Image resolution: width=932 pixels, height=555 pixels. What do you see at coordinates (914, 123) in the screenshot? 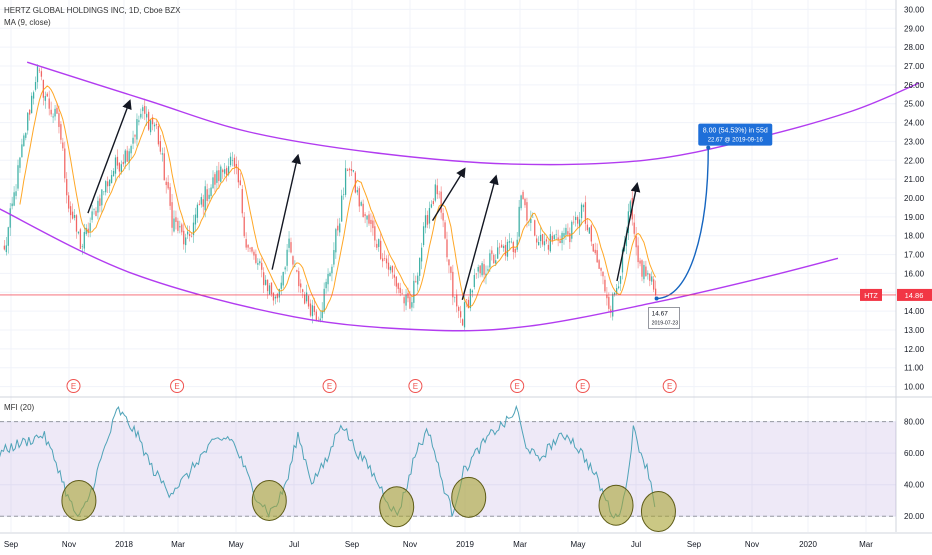
I see `price-tick-label: 24.00` at bounding box center [914, 123].